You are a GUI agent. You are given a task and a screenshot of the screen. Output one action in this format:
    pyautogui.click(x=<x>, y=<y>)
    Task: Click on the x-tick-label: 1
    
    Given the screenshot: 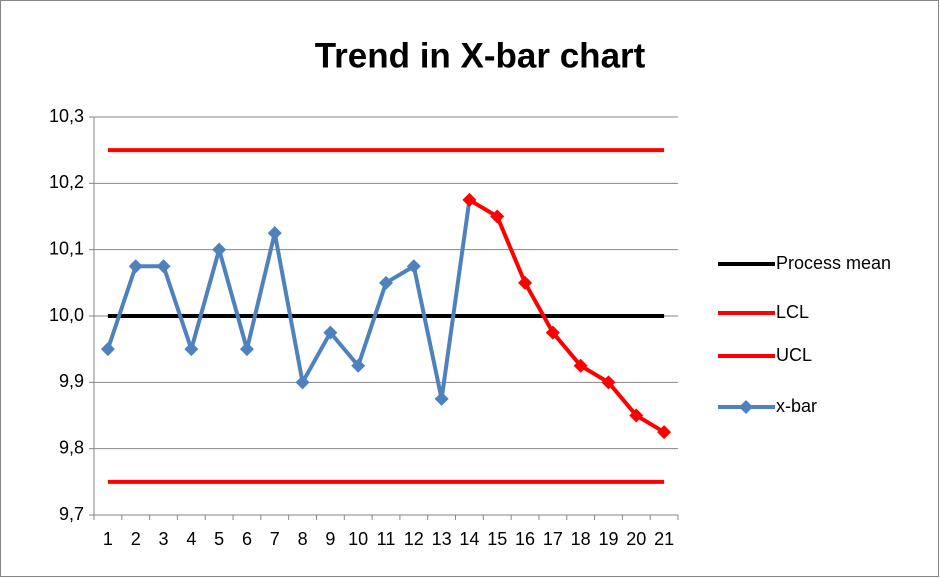 What is the action you would take?
    pyautogui.click(x=108, y=539)
    